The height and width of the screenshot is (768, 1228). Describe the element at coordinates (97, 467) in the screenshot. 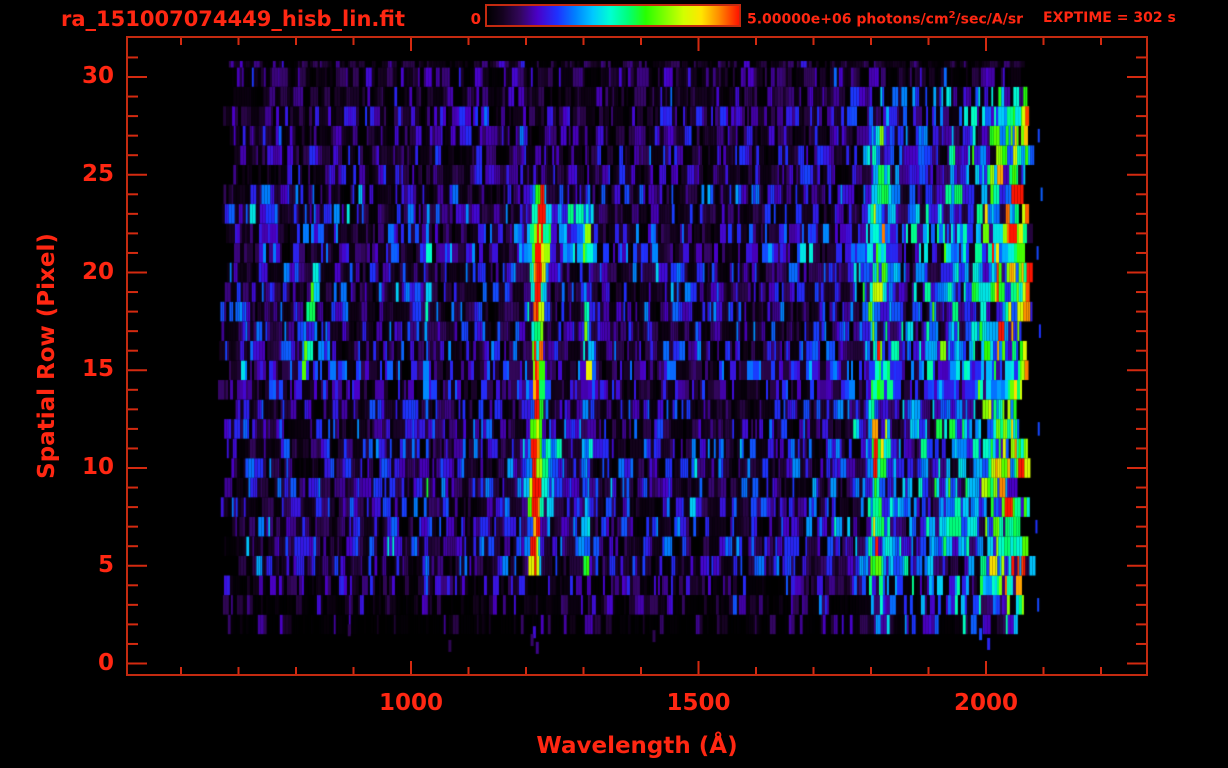

I see `y-tick-label-10: 10` at that location.